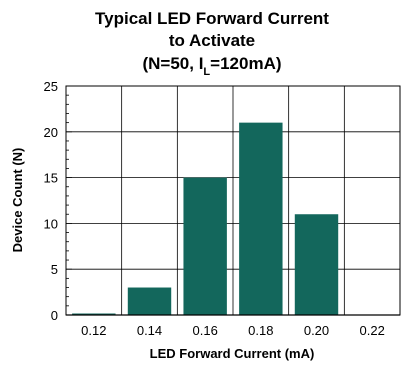  I want to click on chart-title-line3: (N=50, IL=120mA), so click(211, 66).